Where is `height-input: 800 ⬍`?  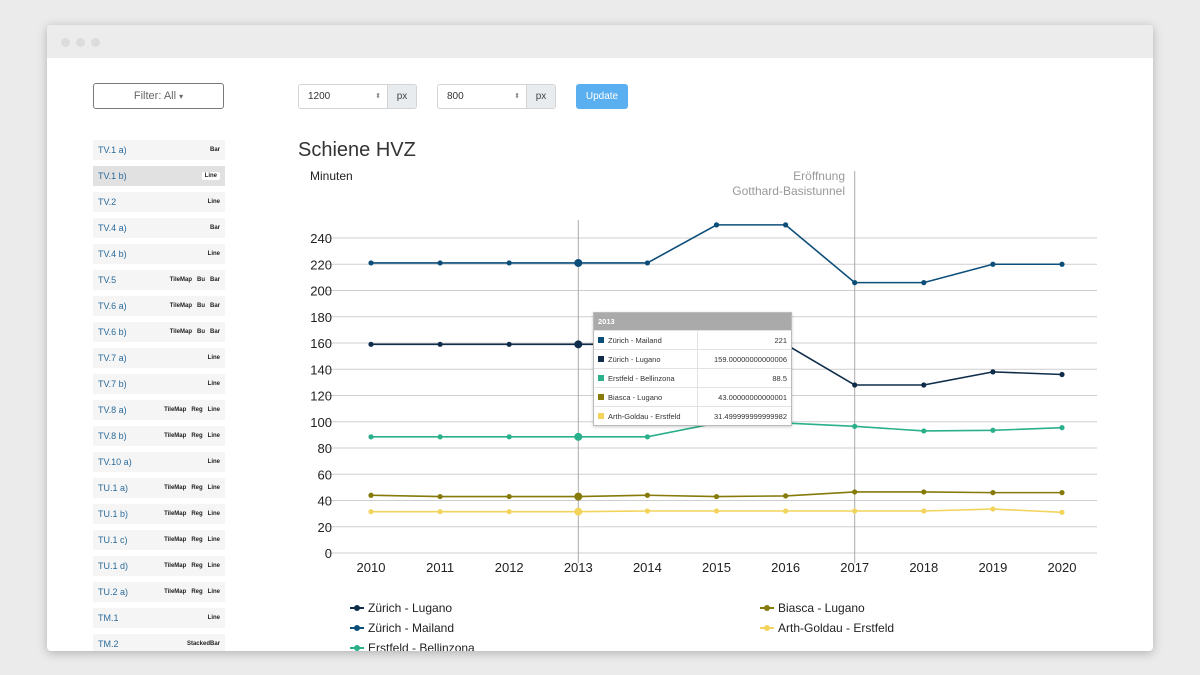
height-input: 800 ⬍ is located at coordinates (482, 96).